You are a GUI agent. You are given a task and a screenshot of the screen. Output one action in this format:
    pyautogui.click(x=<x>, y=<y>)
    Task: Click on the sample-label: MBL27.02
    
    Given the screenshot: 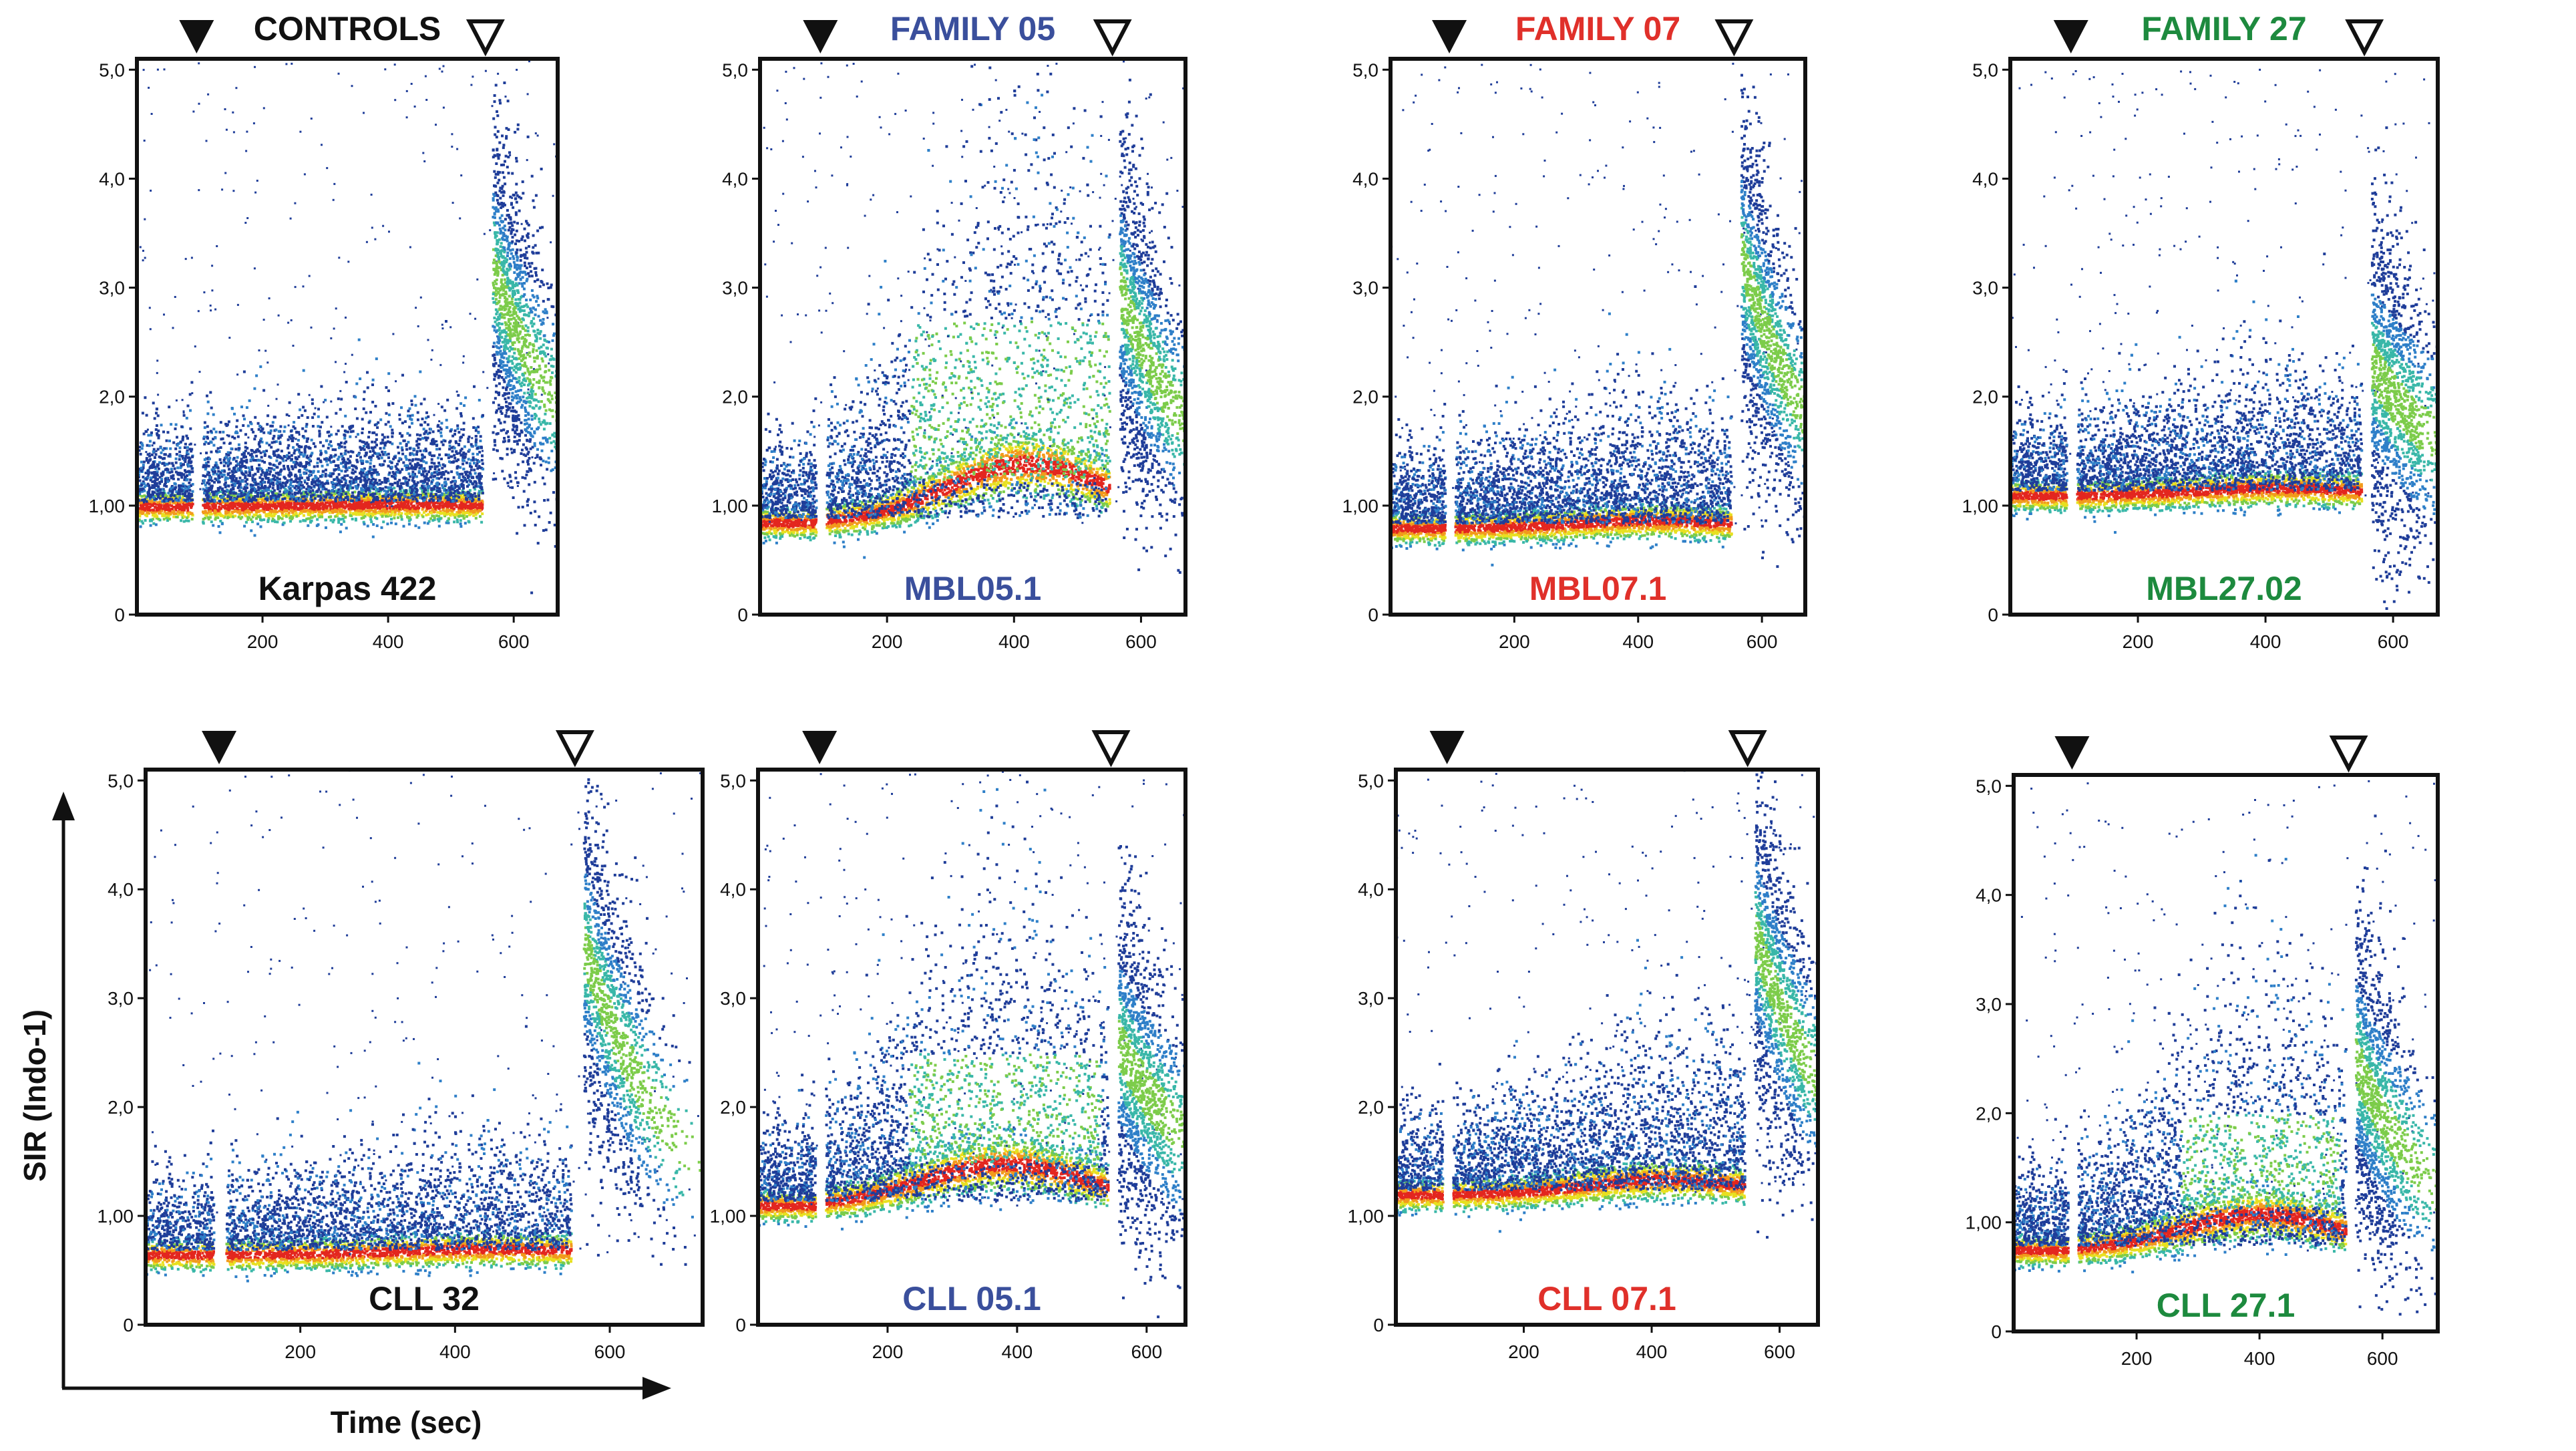 What is the action you would take?
    pyautogui.click(x=2224, y=589)
    